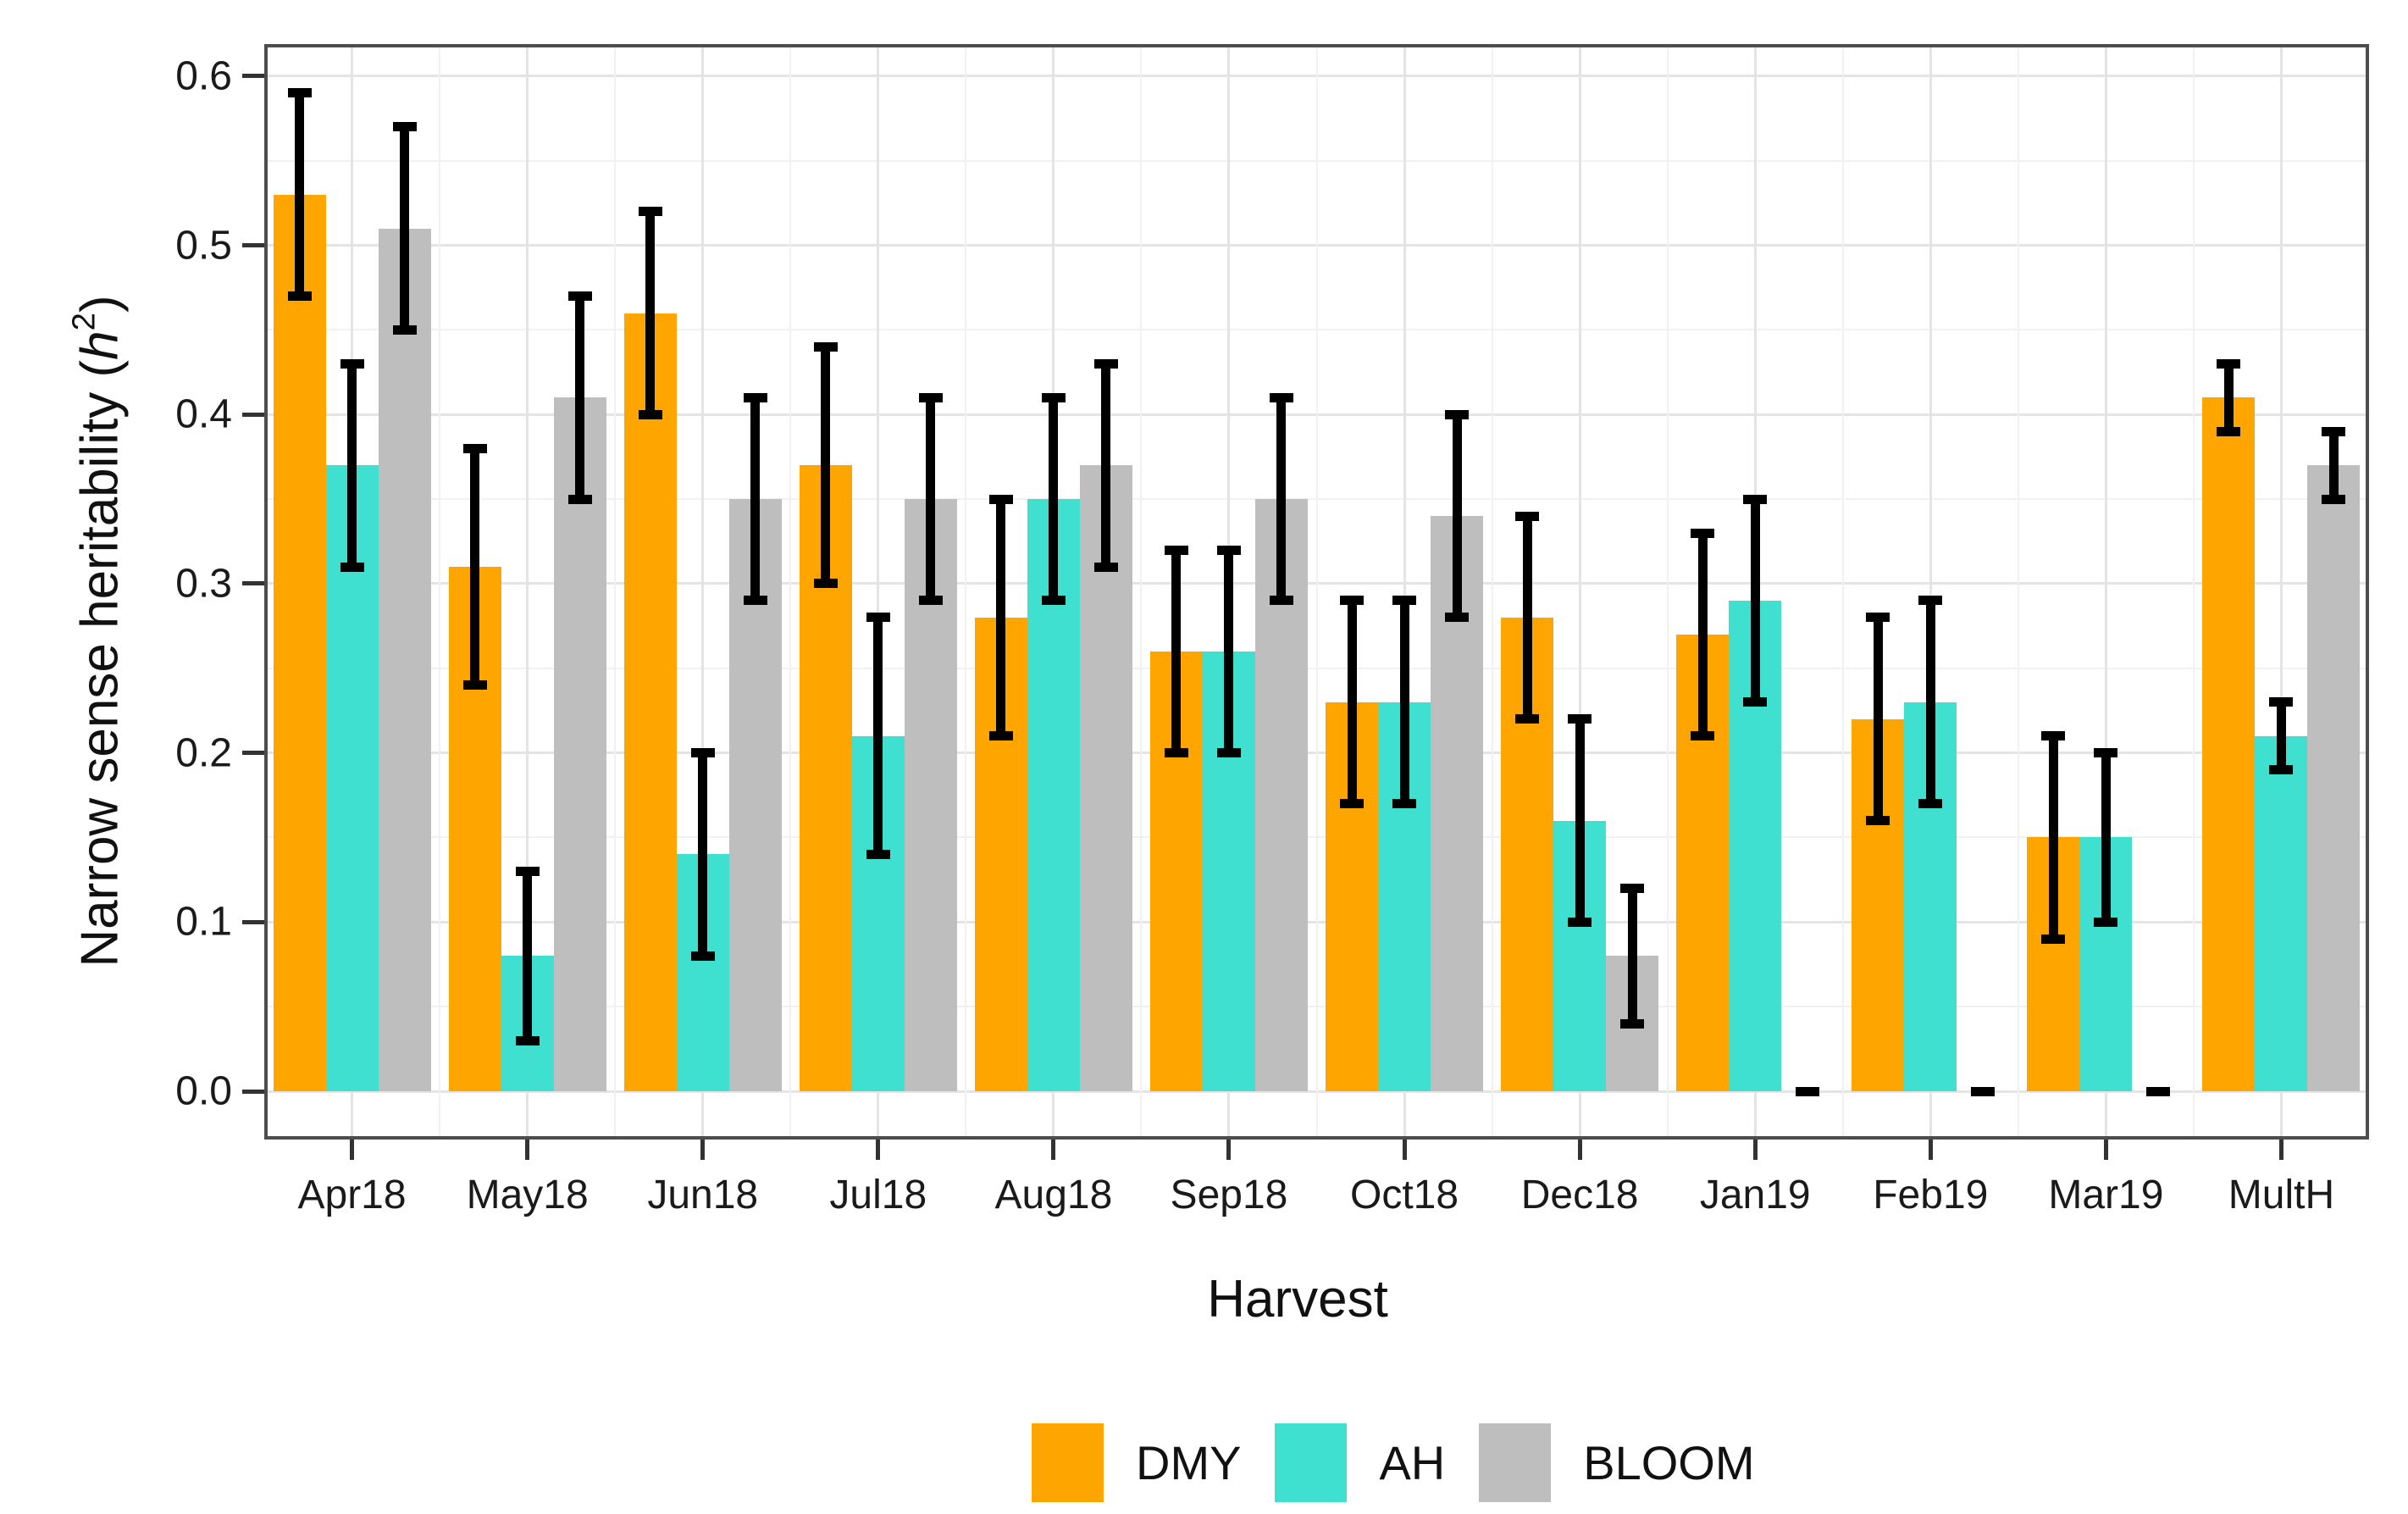 The image size is (2408, 1514). What do you see at coordinates (204, 414) in the screenshot?
I see `y-tick-label-0.4: 0.4` at bounding box center [204, 414].